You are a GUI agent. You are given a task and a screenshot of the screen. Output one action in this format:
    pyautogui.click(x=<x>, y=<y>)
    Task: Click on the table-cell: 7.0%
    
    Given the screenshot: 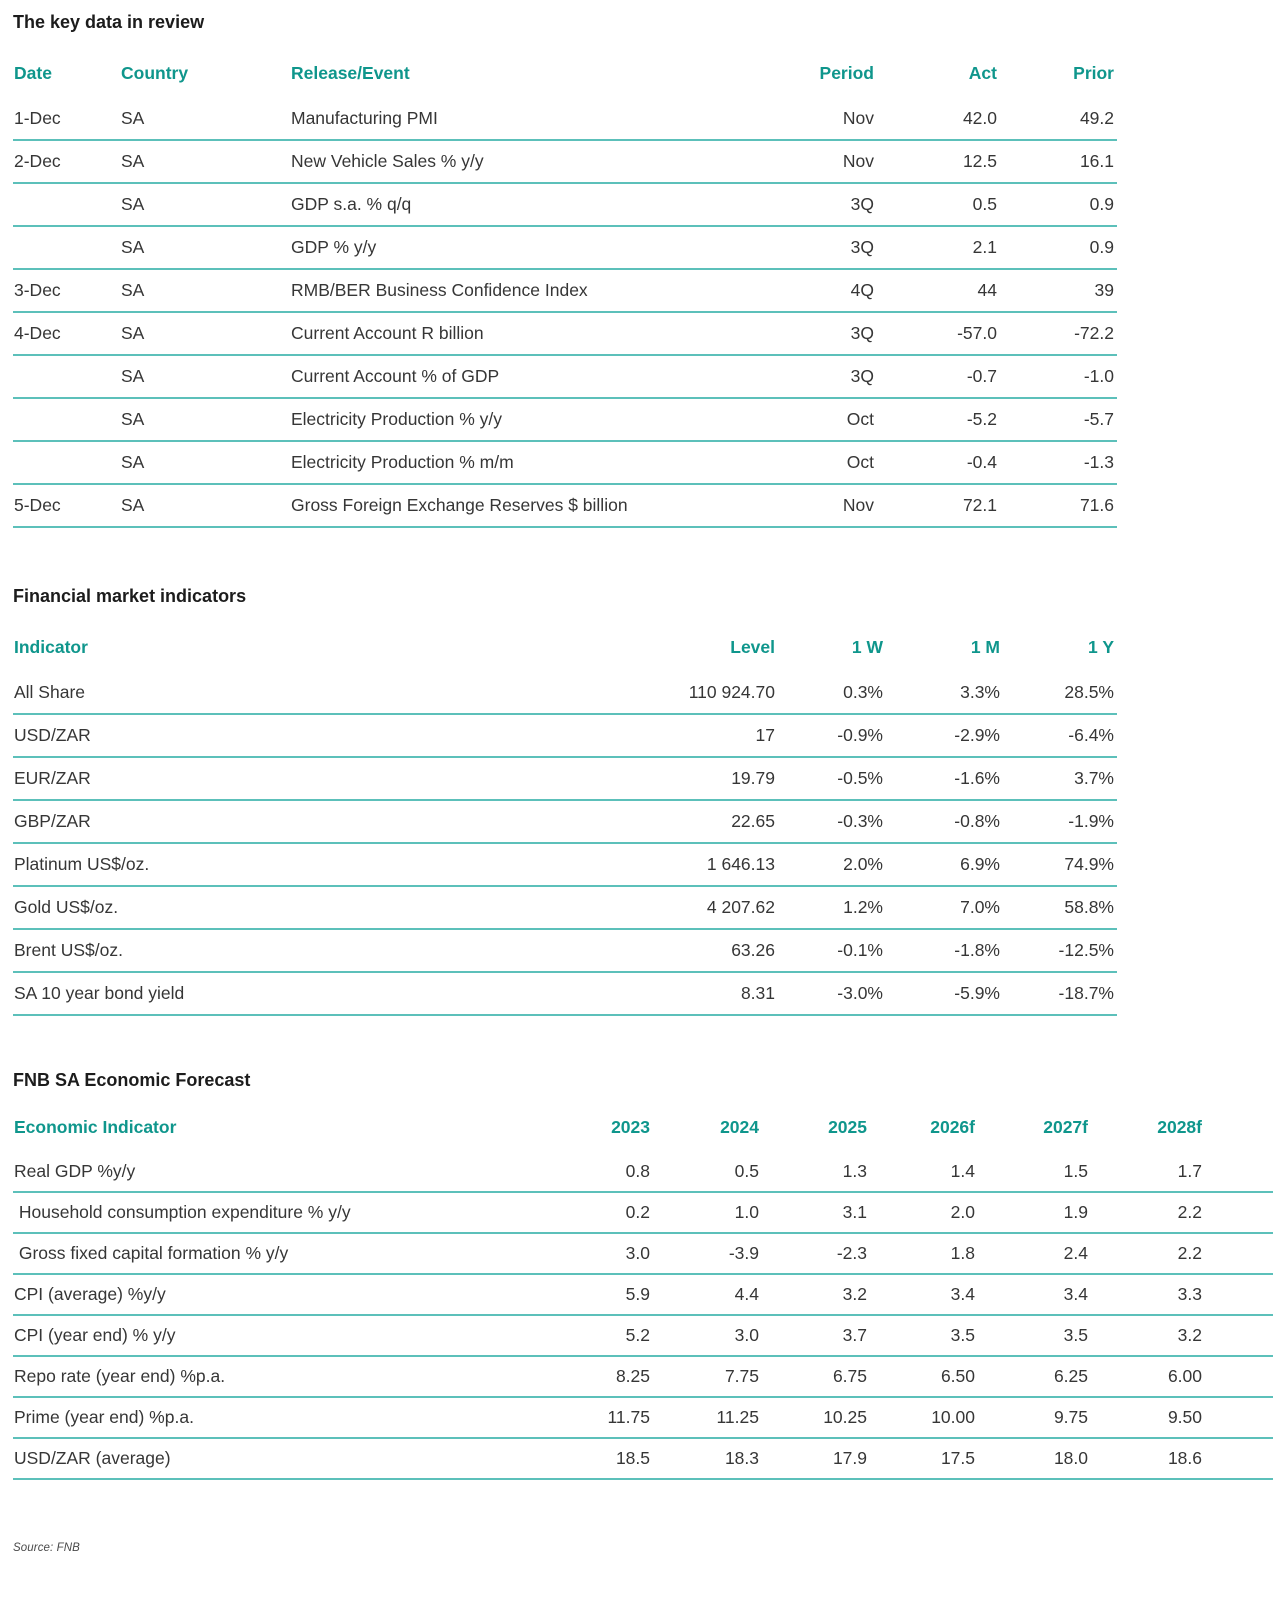 What is the action you would take?
    pyautogui.click(x=944, y=908)
    